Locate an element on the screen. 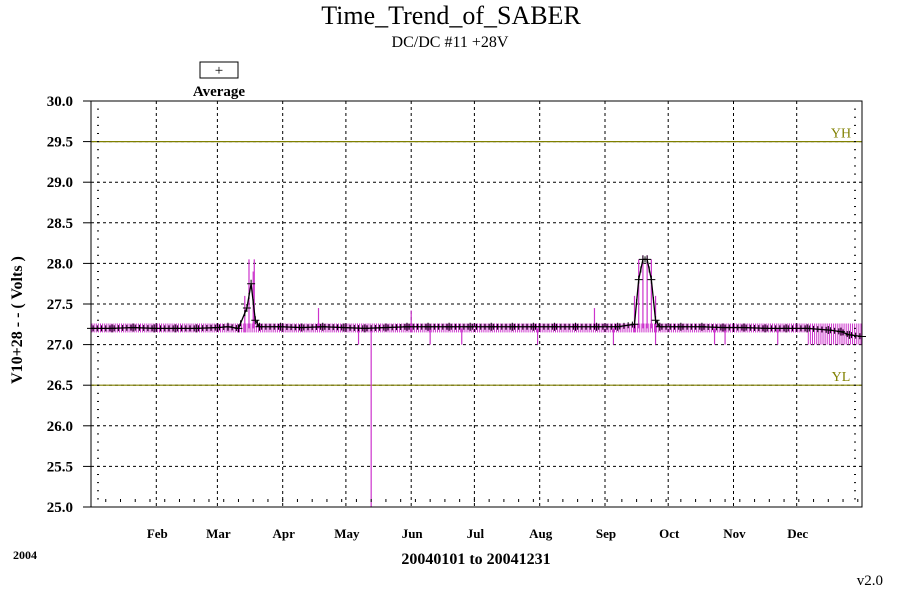 The image size is (900, 590). legend-symbol: + is located at coordinates (219, 71).